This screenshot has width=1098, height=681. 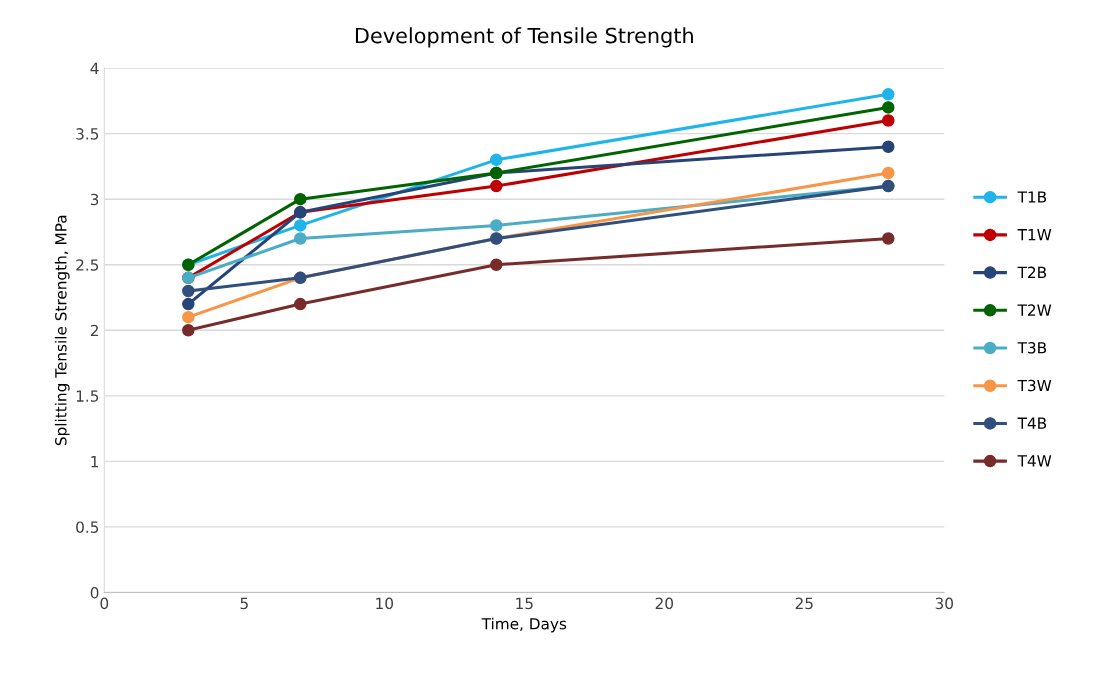 What do you see at coordinates (1034, 235) in the screenshot?
I see `legend-label: T1W` at bounding box center [1034, 235].